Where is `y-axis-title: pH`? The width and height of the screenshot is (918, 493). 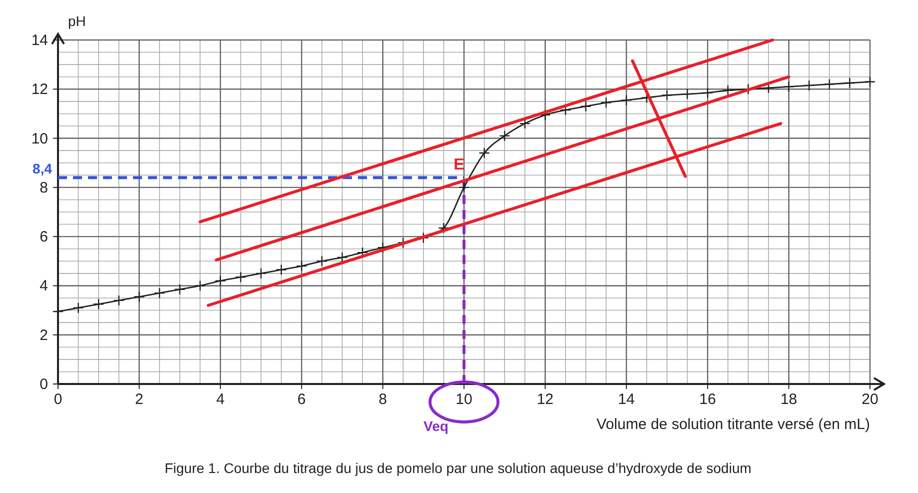 y-axis-title: pH is located at coordinates (77, 21).